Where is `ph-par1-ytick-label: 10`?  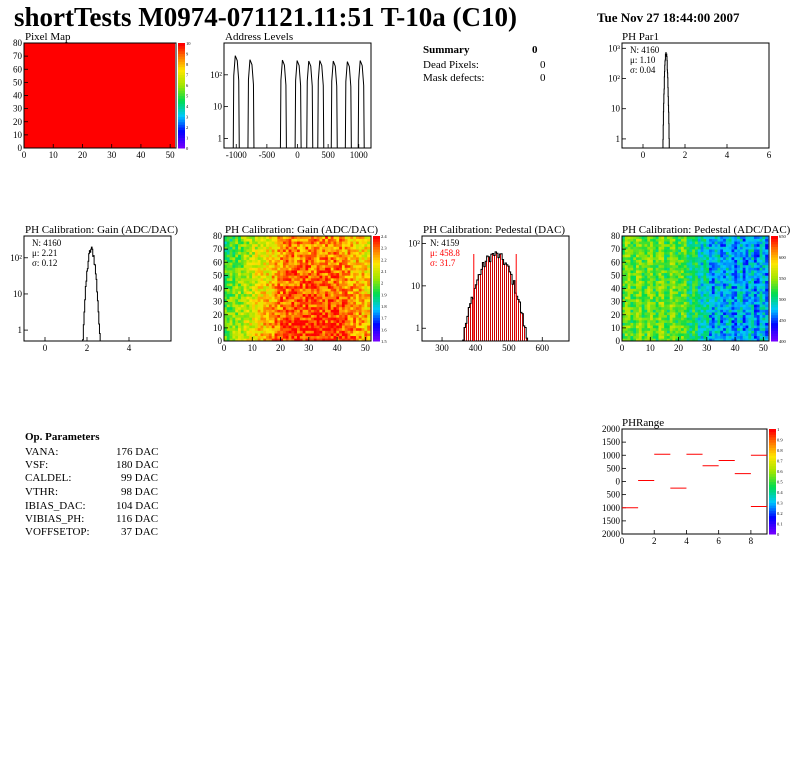 ph-par1-ytick-label: 10 is located at coordinates (616, 109).